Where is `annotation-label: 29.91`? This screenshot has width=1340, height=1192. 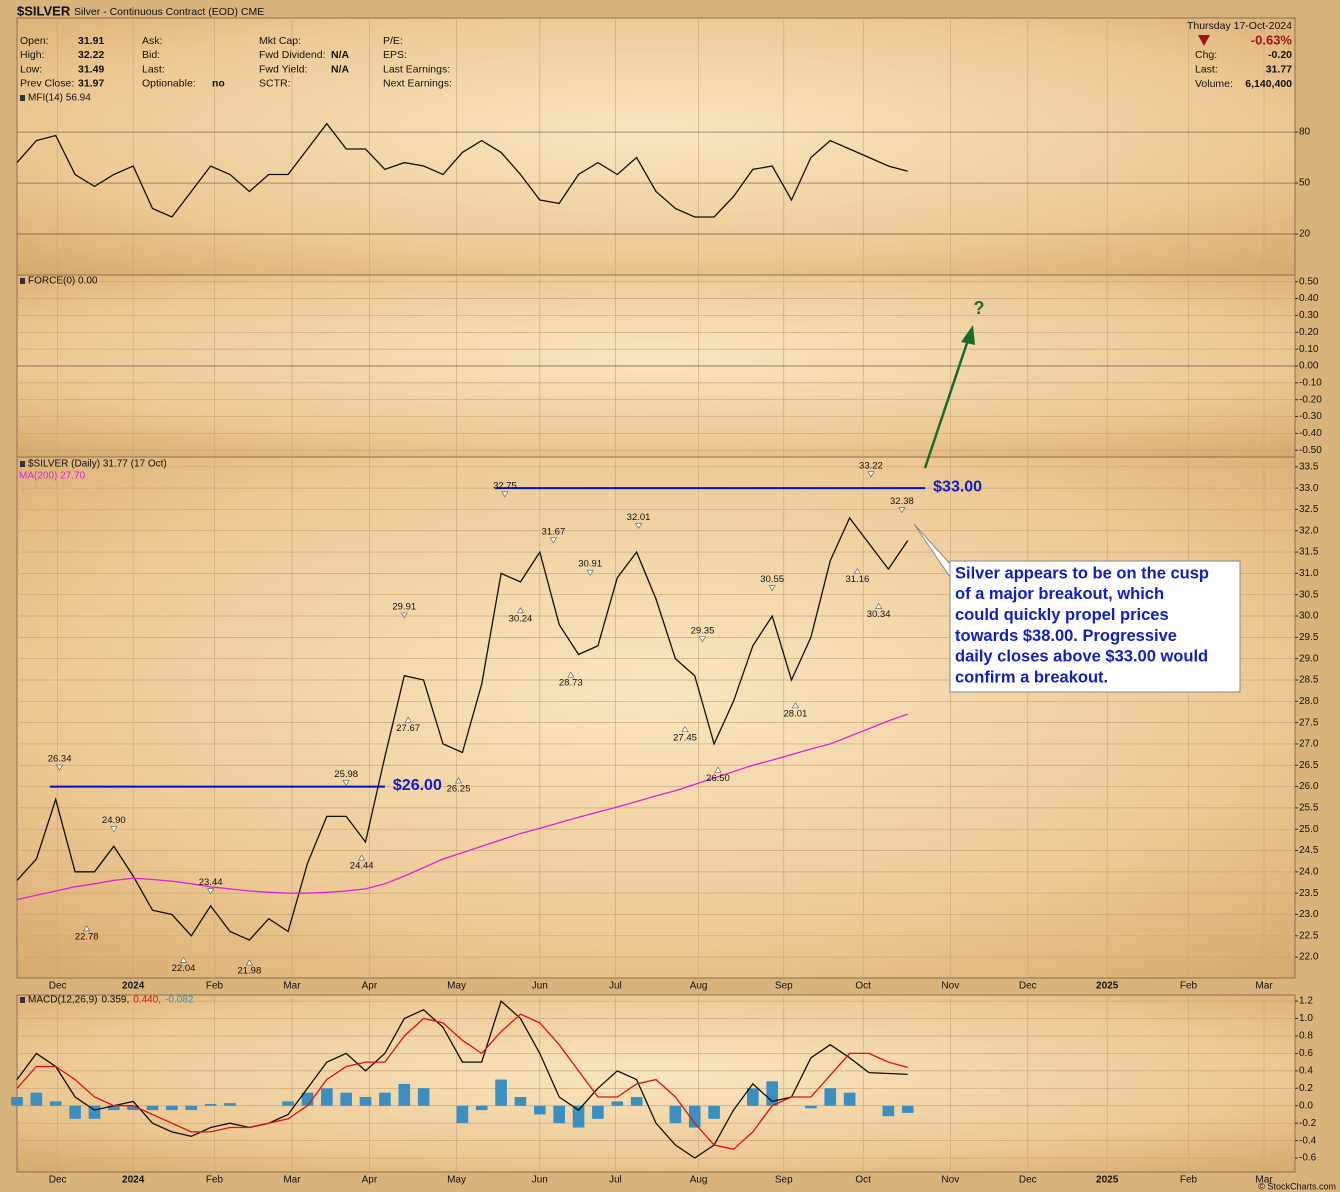 annotation-label: 29.91 is located at coordinates (404, 606).